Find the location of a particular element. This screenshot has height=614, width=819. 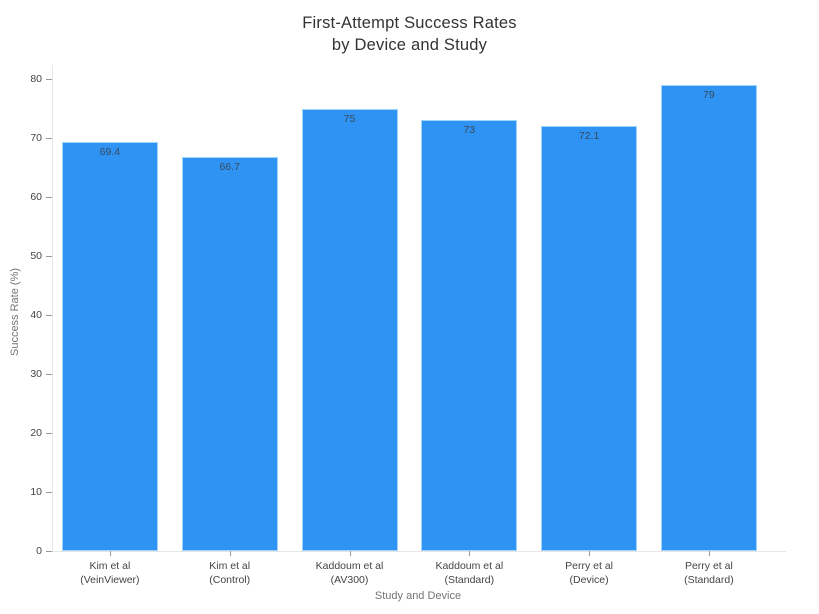

x-category-label: Kim et al (Control) is located at coordinates (230, 573).